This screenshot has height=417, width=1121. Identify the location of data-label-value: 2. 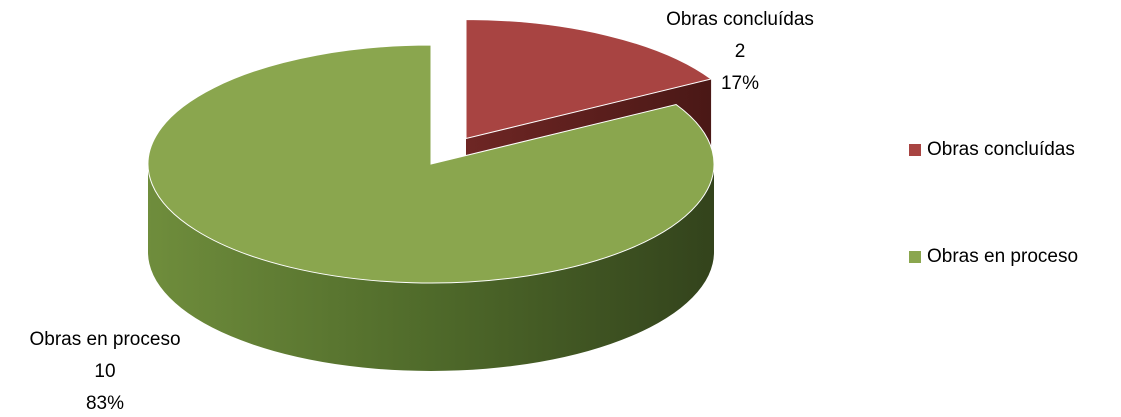
(740, 51).